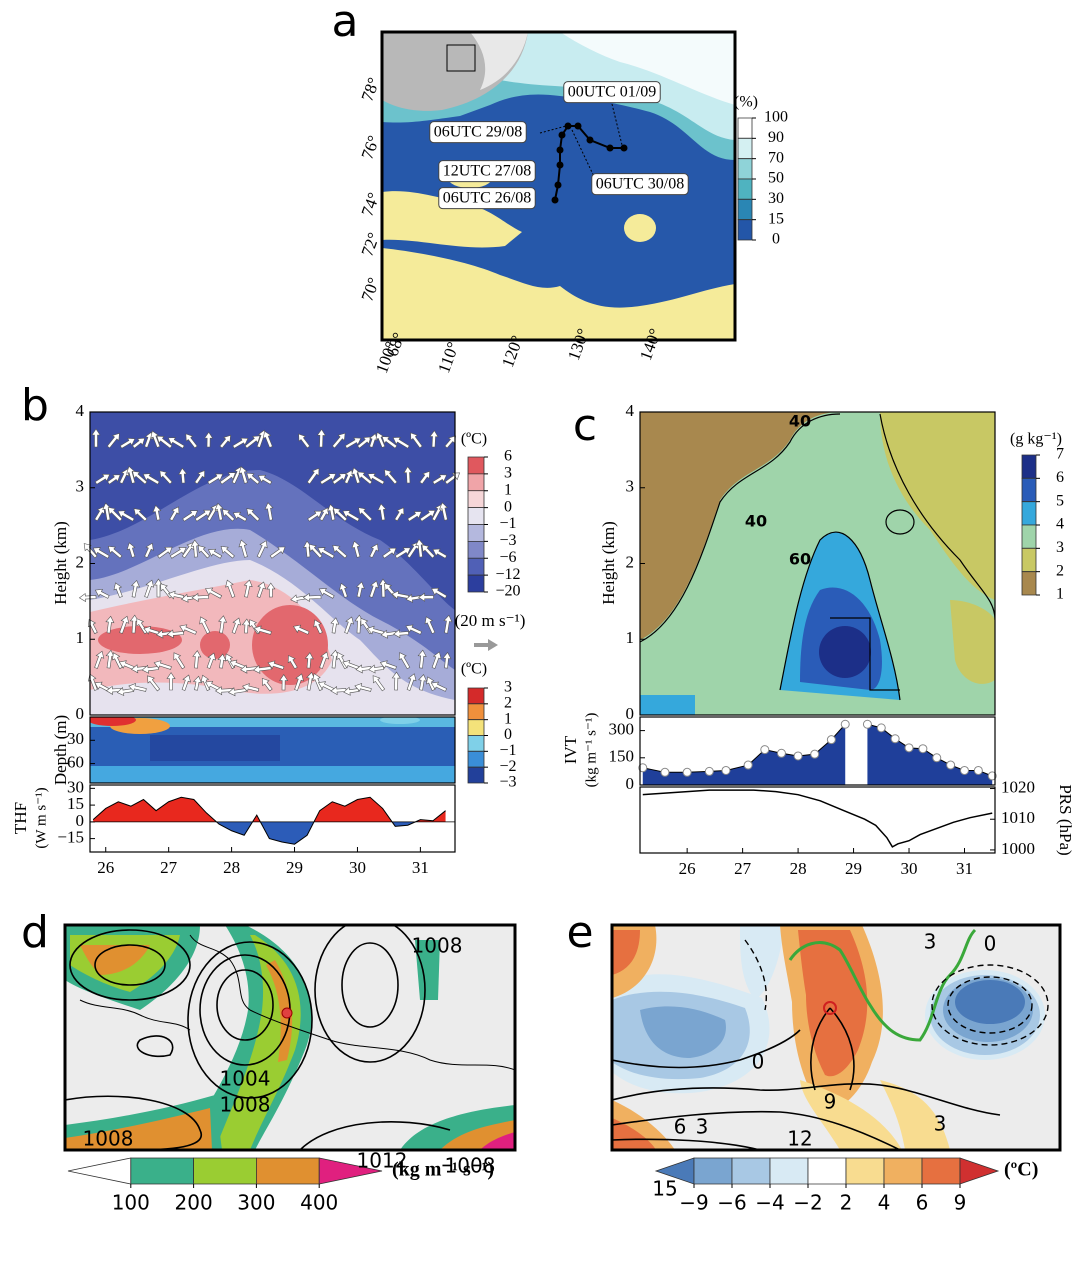 This screenshot has height=1270, width=1078. What do you see at coordinates (75, 761) in the screenshot?
I see `y-tick-label: 60` at bounding box center [75, 761].